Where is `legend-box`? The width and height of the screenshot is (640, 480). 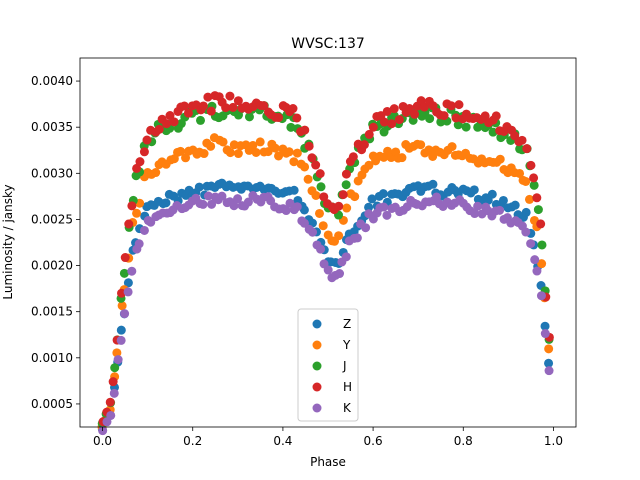
legend-box is located at coordinates (328, 365).